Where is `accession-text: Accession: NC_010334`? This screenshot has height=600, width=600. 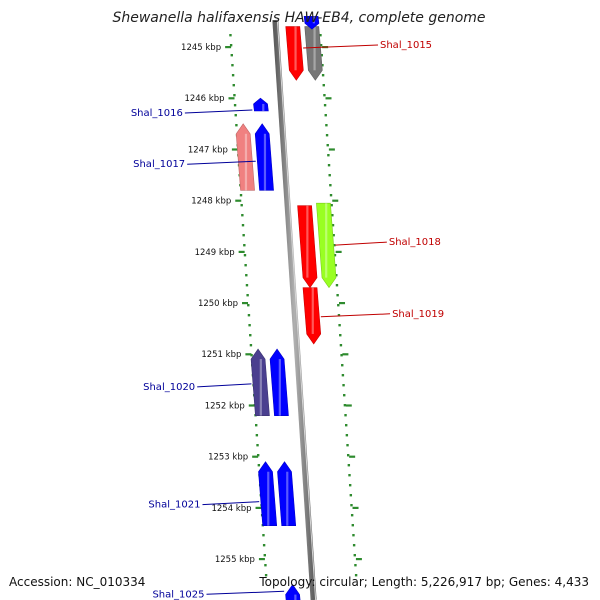
accession-text: Accession: NC_010334 is located at coordinates (77, 582).